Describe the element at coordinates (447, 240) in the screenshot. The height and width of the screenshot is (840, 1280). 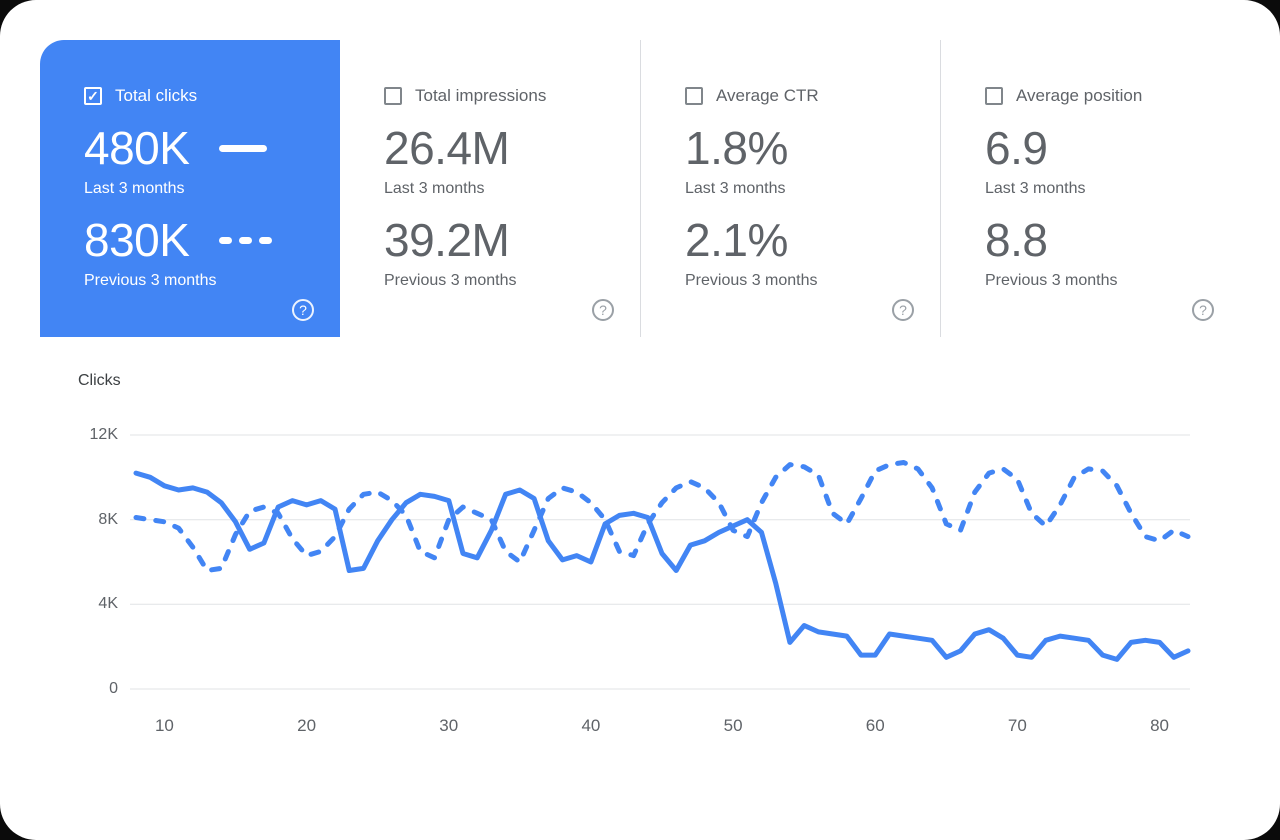
I see `metric-previous-value: 39.2M` at that location.